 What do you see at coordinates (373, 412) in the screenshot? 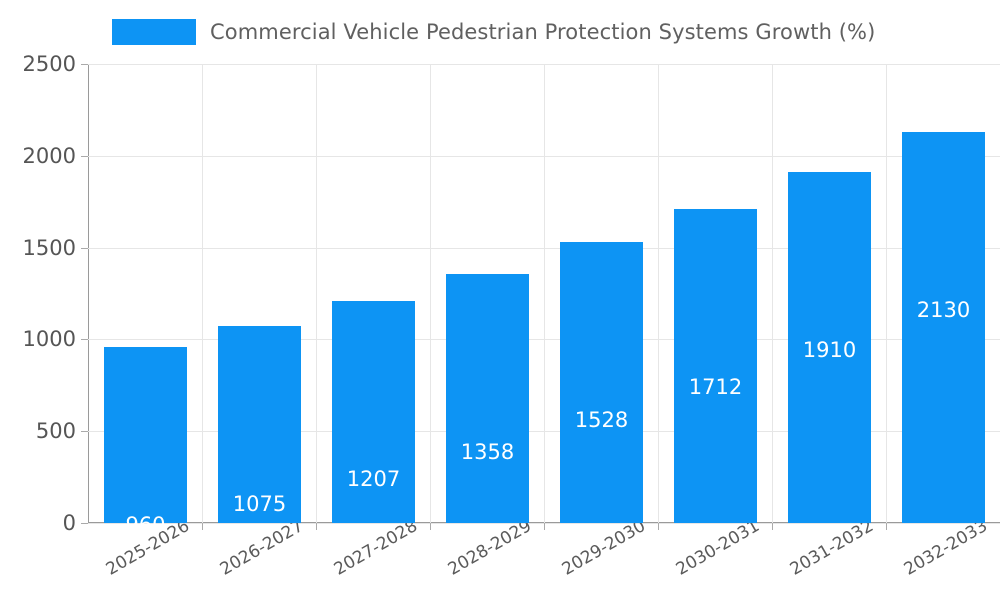
I see `bar: 1207` at bounding box center [373, 412].